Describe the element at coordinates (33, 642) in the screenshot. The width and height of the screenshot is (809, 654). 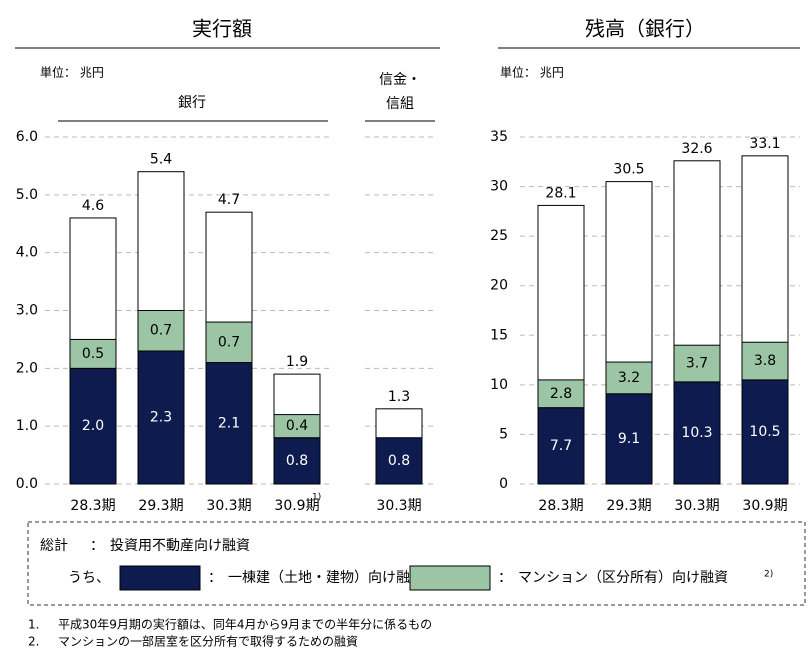
I see `footnote-number: 2.` at that location.